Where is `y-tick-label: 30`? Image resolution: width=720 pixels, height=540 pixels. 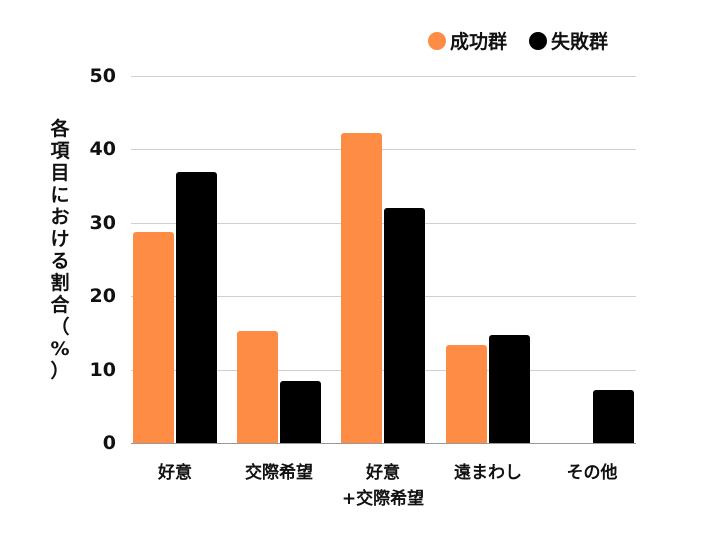 y-tick-label: 30 is located at coordinates (102, 222).